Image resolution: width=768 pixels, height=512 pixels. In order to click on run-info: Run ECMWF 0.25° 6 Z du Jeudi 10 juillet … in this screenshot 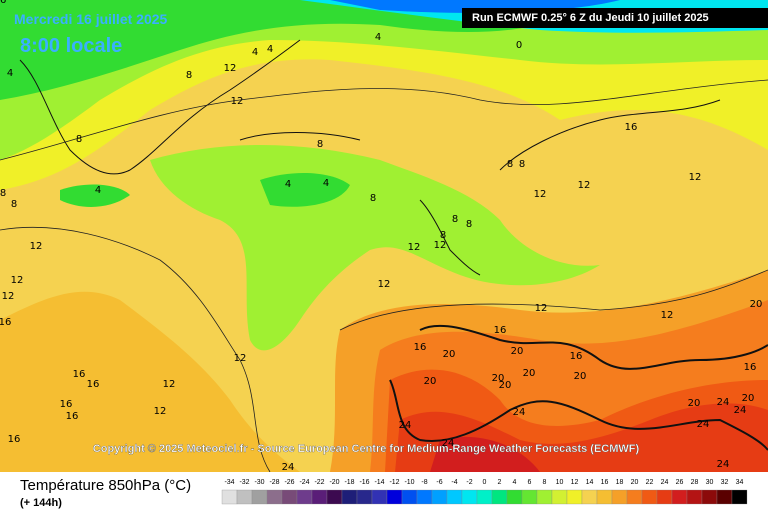, I will do `click(590, 18)`.